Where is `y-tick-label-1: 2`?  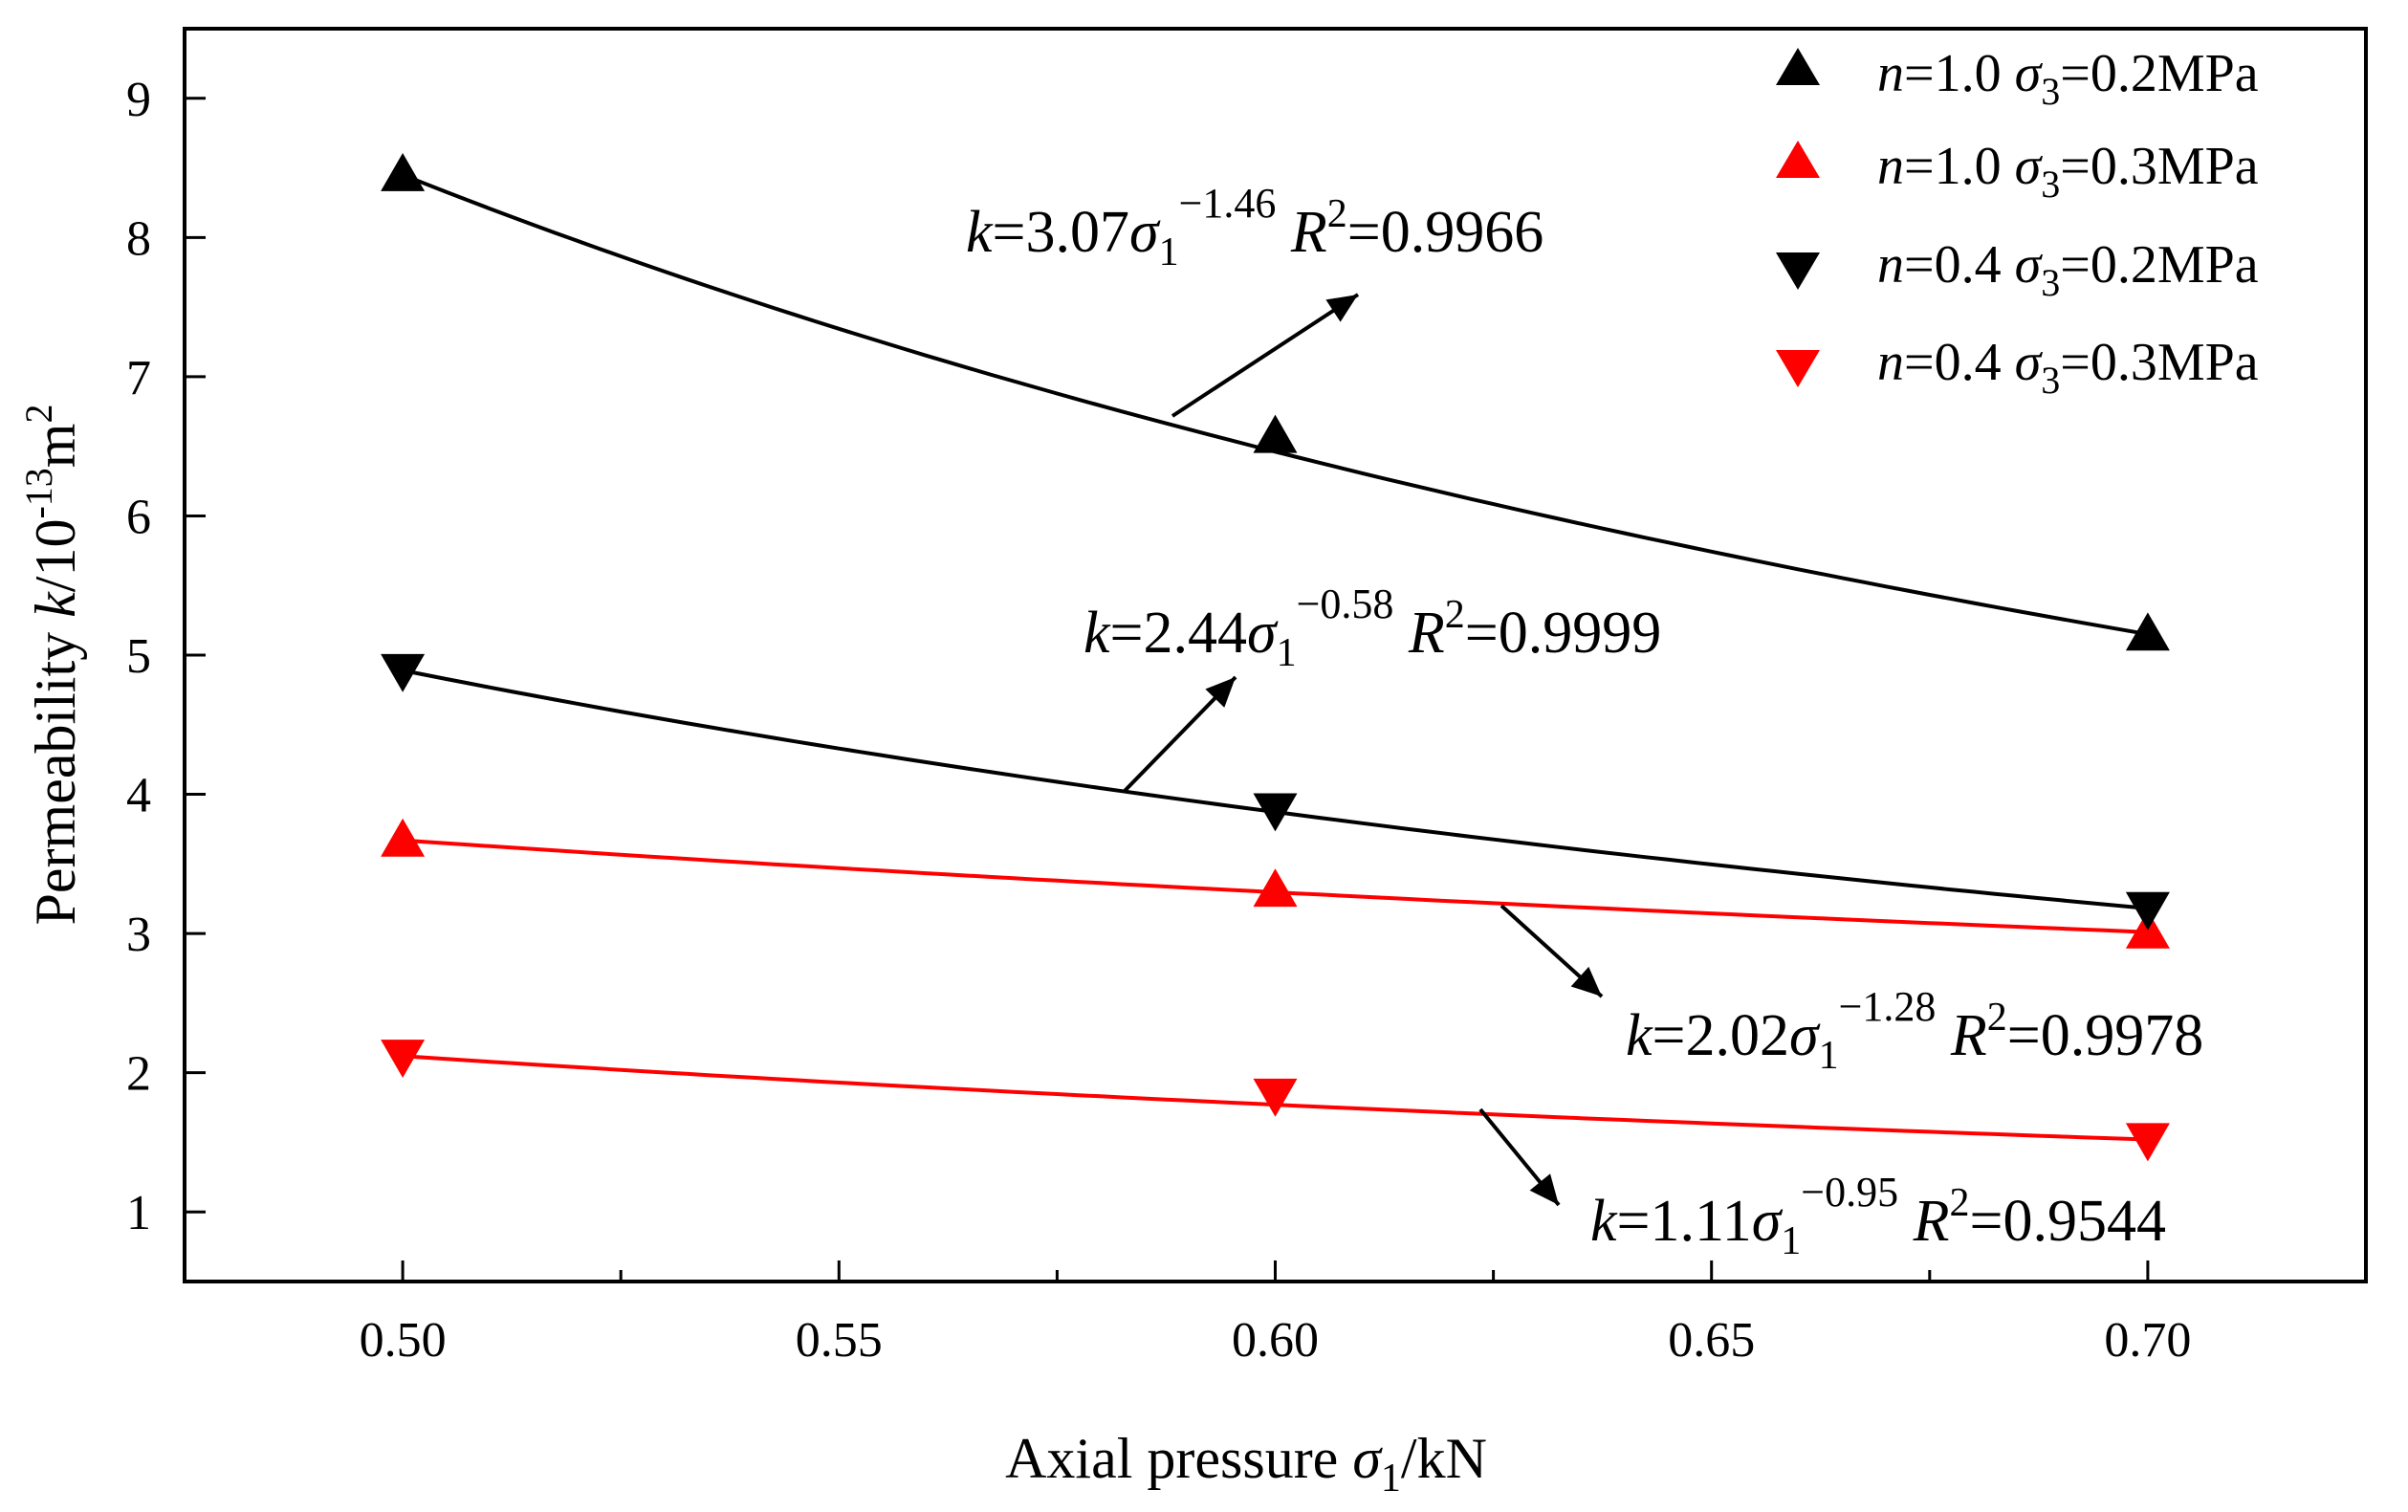
y-tick-label-1: 2 is located at coordinates (139, 1074).